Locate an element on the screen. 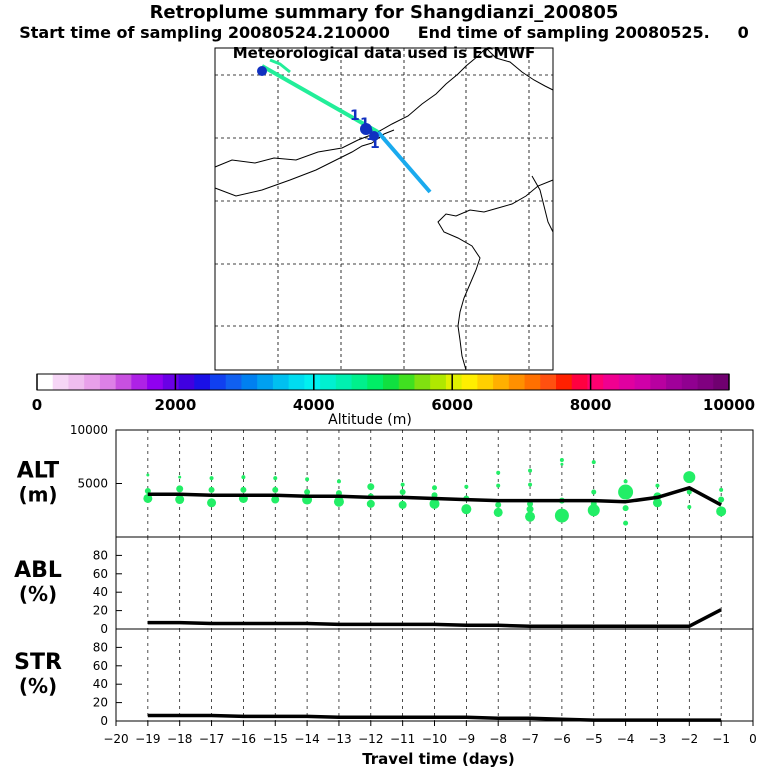 This screenshot has width=768, height=768. marker-label: 1 is located at coordinates (365, 124).